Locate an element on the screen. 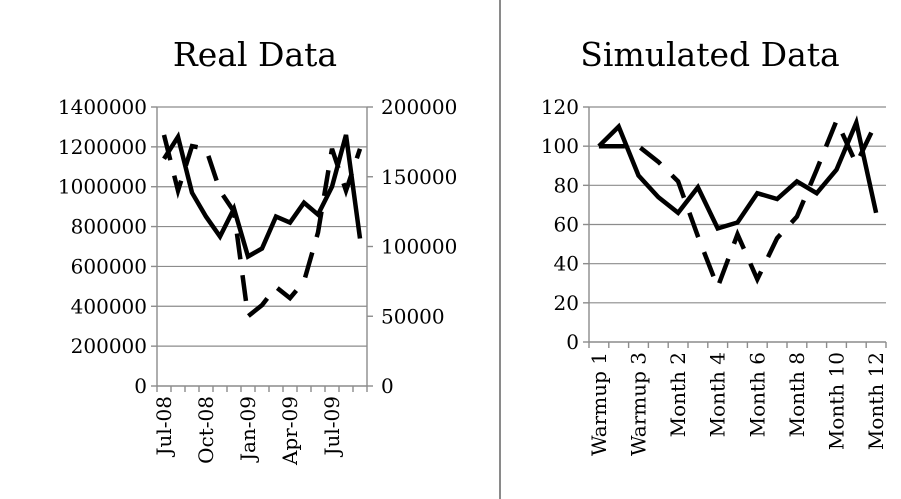 The height and width of the screenshot is (499, 901). chart-title: Real Data is located at coordinates (255, 54).